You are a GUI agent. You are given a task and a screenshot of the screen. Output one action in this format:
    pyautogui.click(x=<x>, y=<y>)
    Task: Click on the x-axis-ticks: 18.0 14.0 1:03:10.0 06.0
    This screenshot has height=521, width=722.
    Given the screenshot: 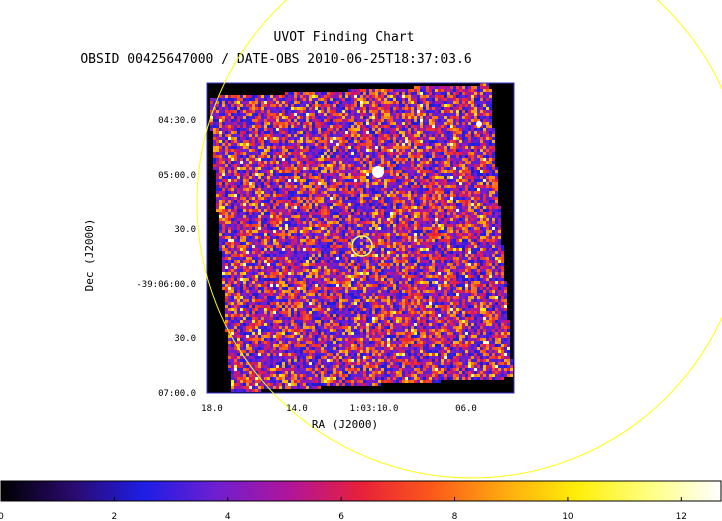 What is the action you would take?
    pyautogui.click(x=339, y=409)
    